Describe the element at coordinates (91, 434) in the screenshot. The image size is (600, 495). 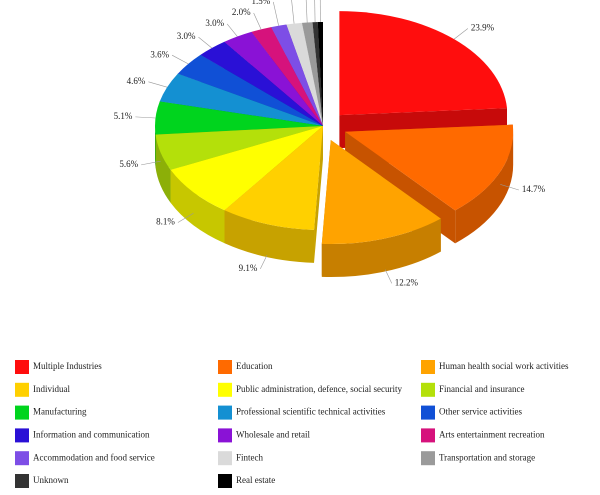
I see `legend-label: Information and communication` at that location.